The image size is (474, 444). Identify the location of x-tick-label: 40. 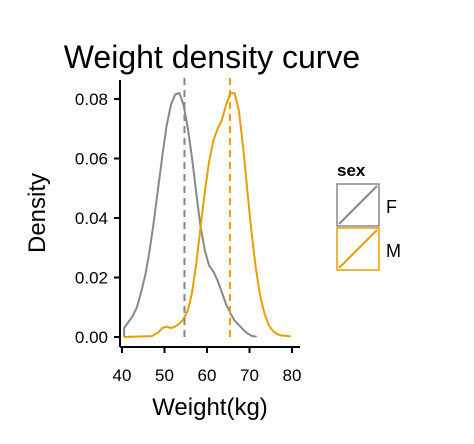
(122, 375).